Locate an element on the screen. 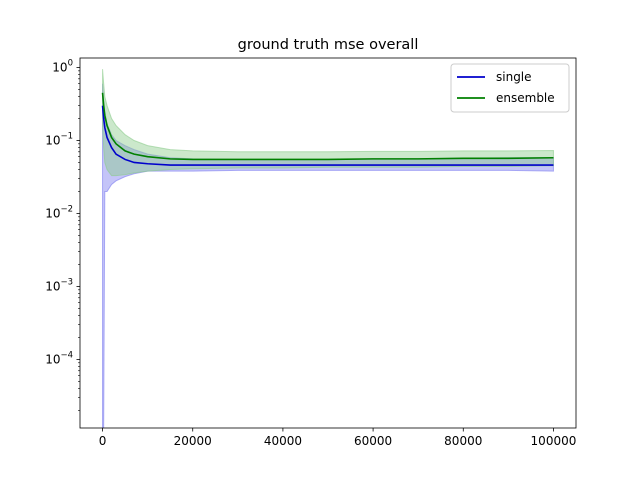  legend-label-single: single is located at coordinates (514, 77).